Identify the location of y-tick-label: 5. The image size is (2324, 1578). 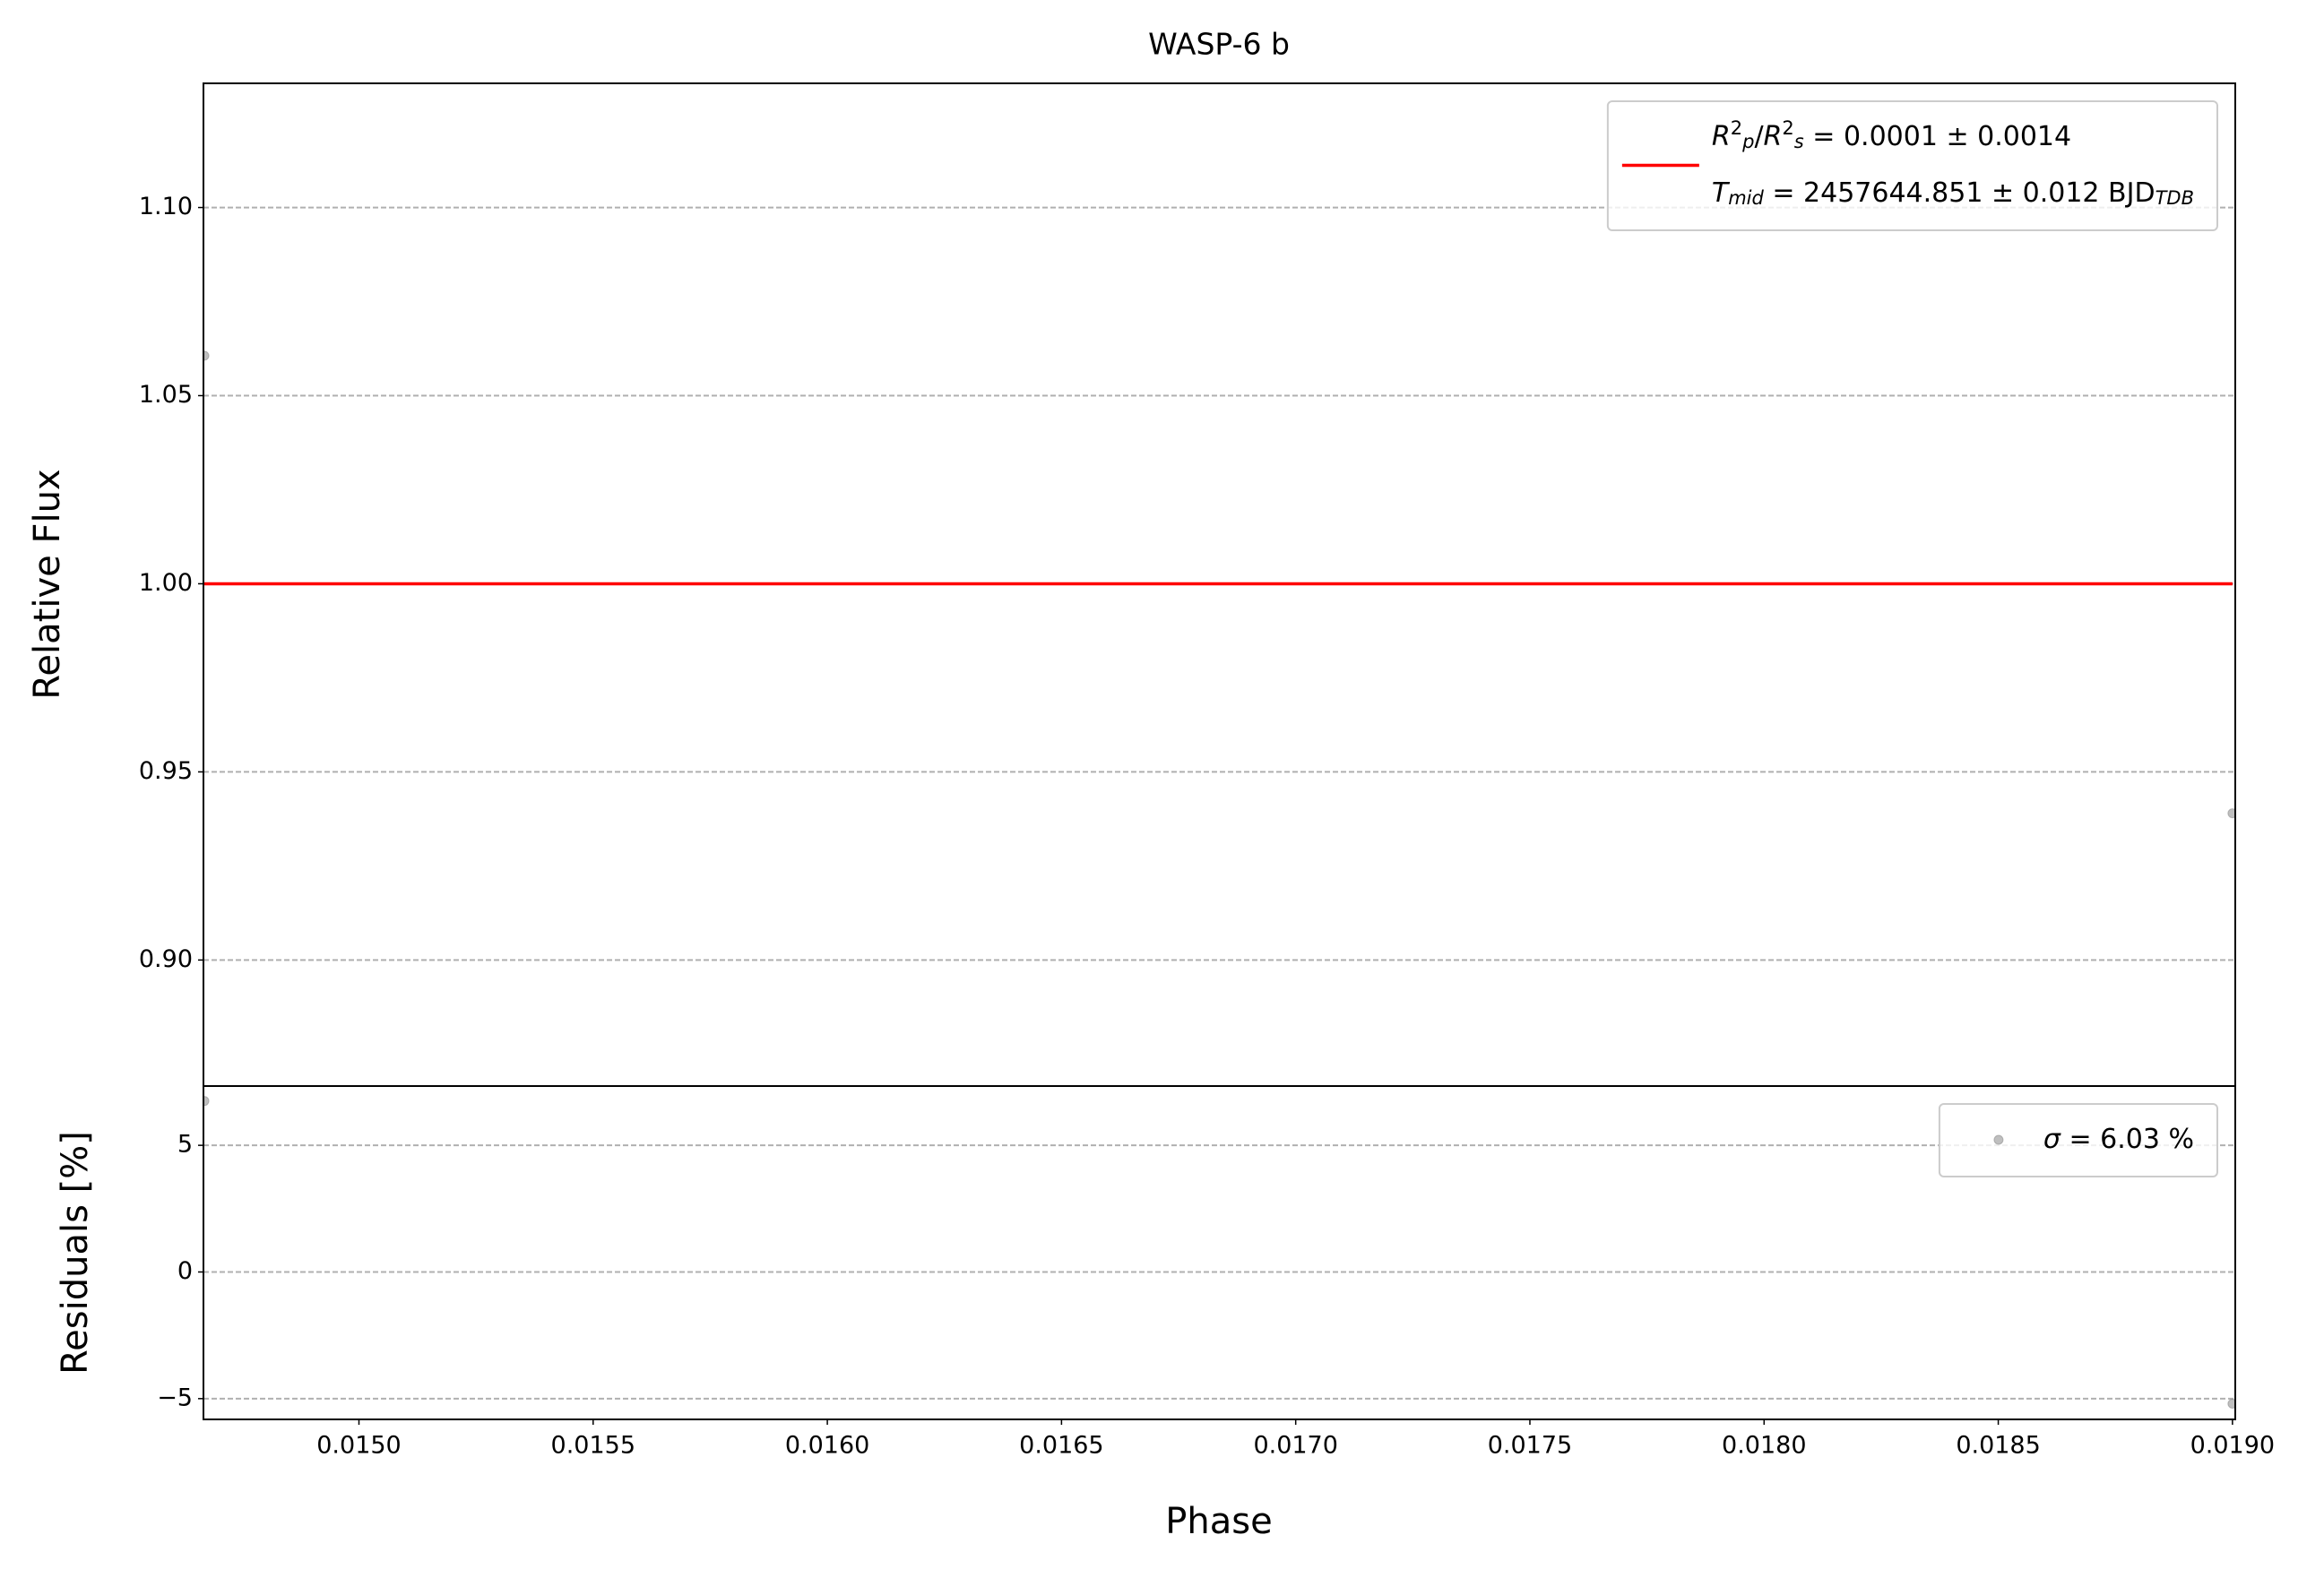
(185, 1145).